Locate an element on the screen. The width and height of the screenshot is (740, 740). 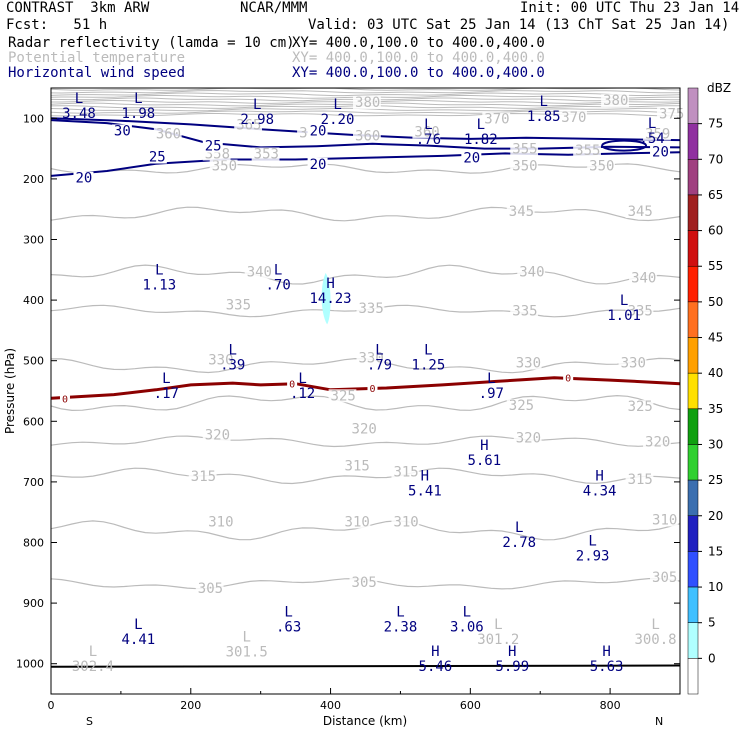
extremum-value: 4.34 is located at coordinates (600, 492).